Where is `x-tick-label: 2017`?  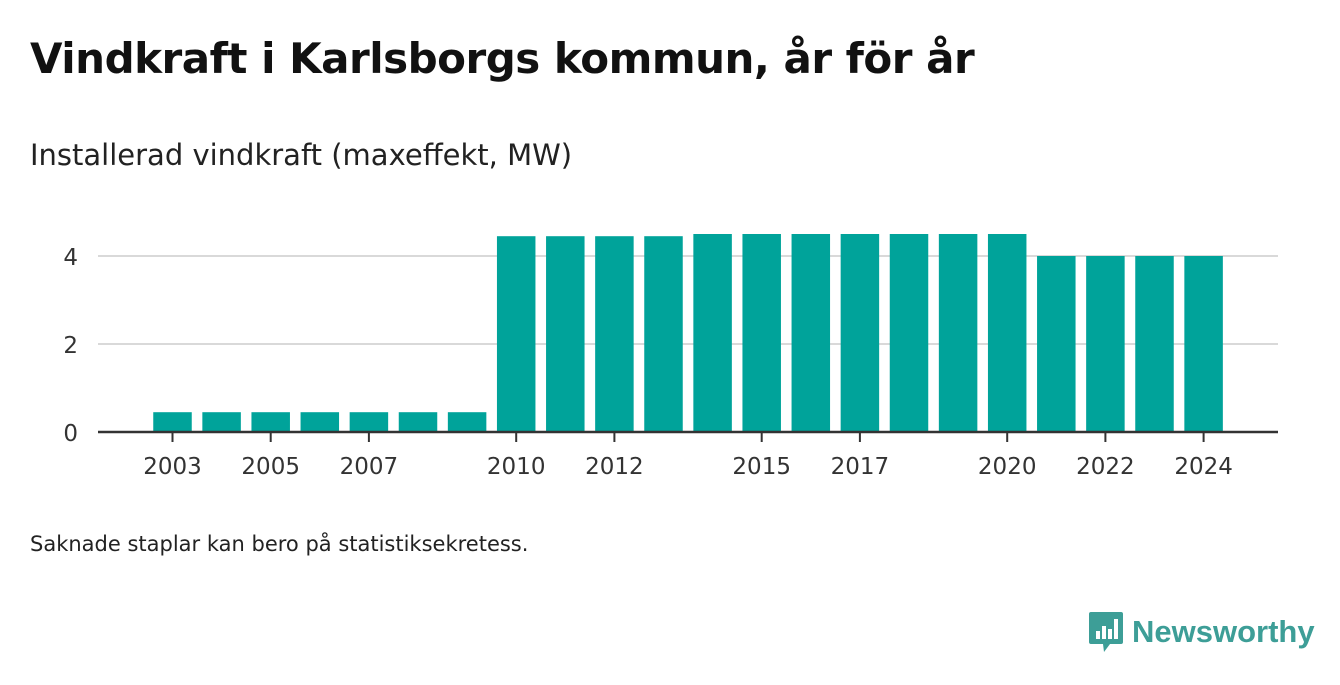
x-tick-label: 2017 is located at coordinates (860, 467).